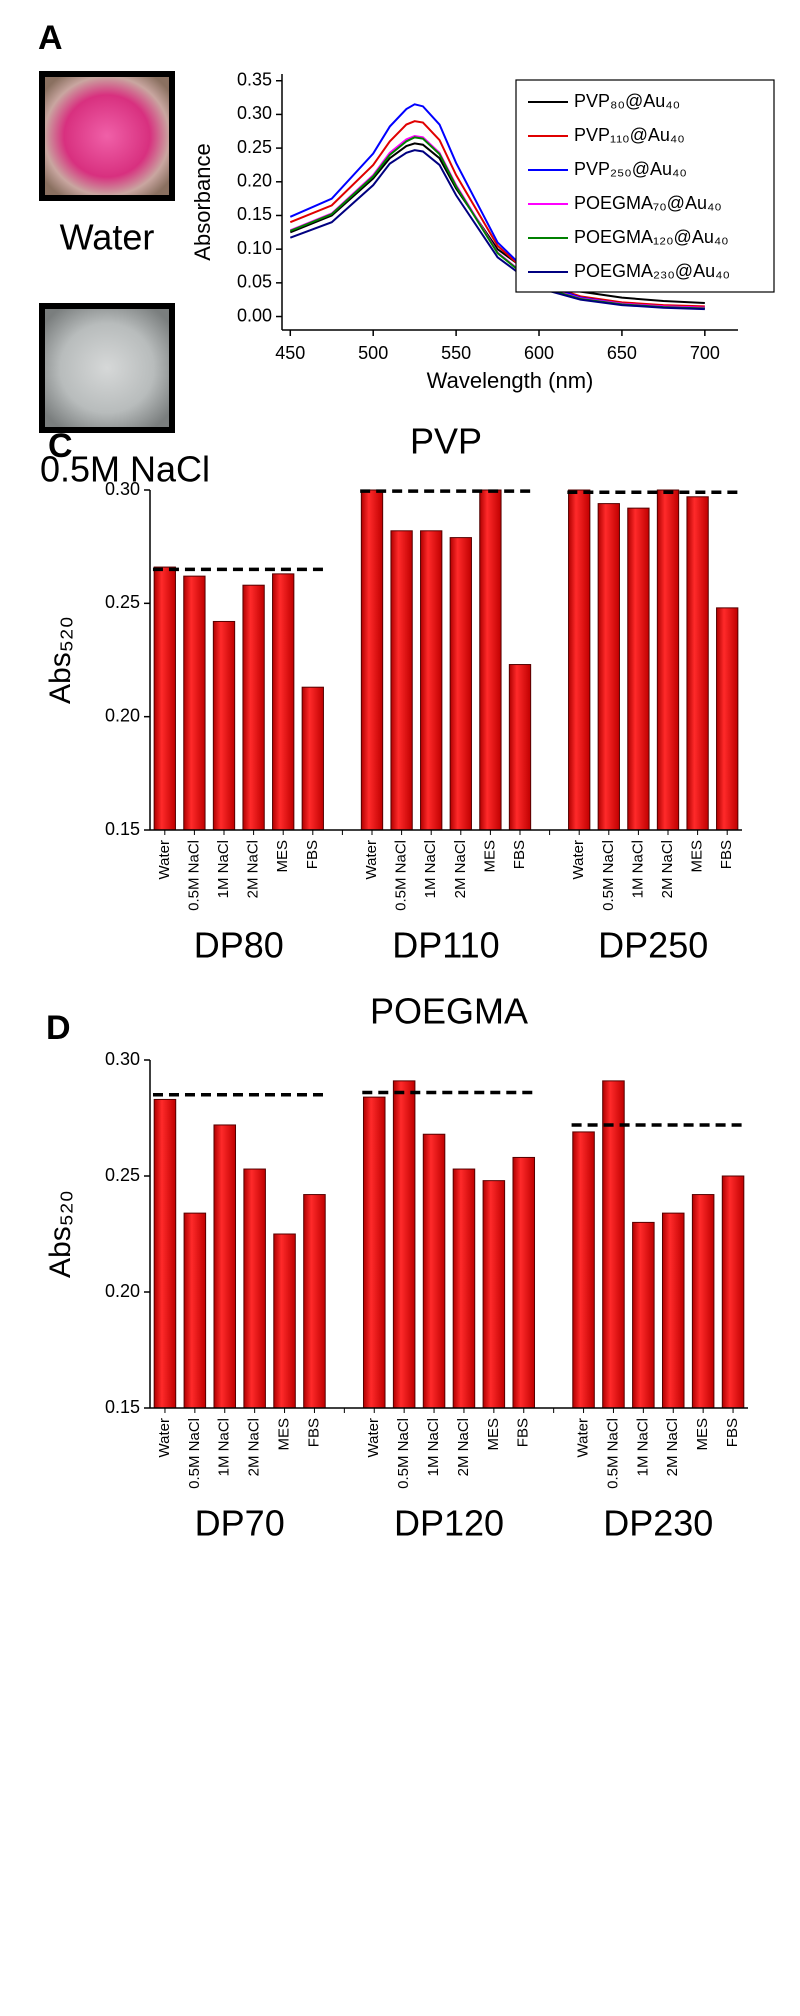  I want to click on x-tick-label: 700, so click(705, 353).